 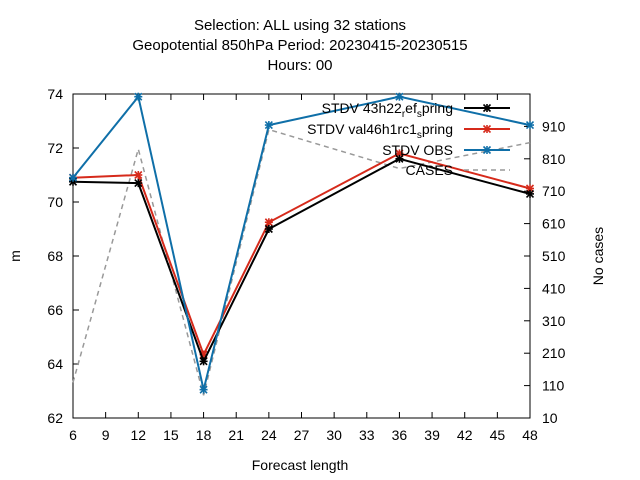 I want to click on y-tick-label-5: 72, so click(x=55, y=148).